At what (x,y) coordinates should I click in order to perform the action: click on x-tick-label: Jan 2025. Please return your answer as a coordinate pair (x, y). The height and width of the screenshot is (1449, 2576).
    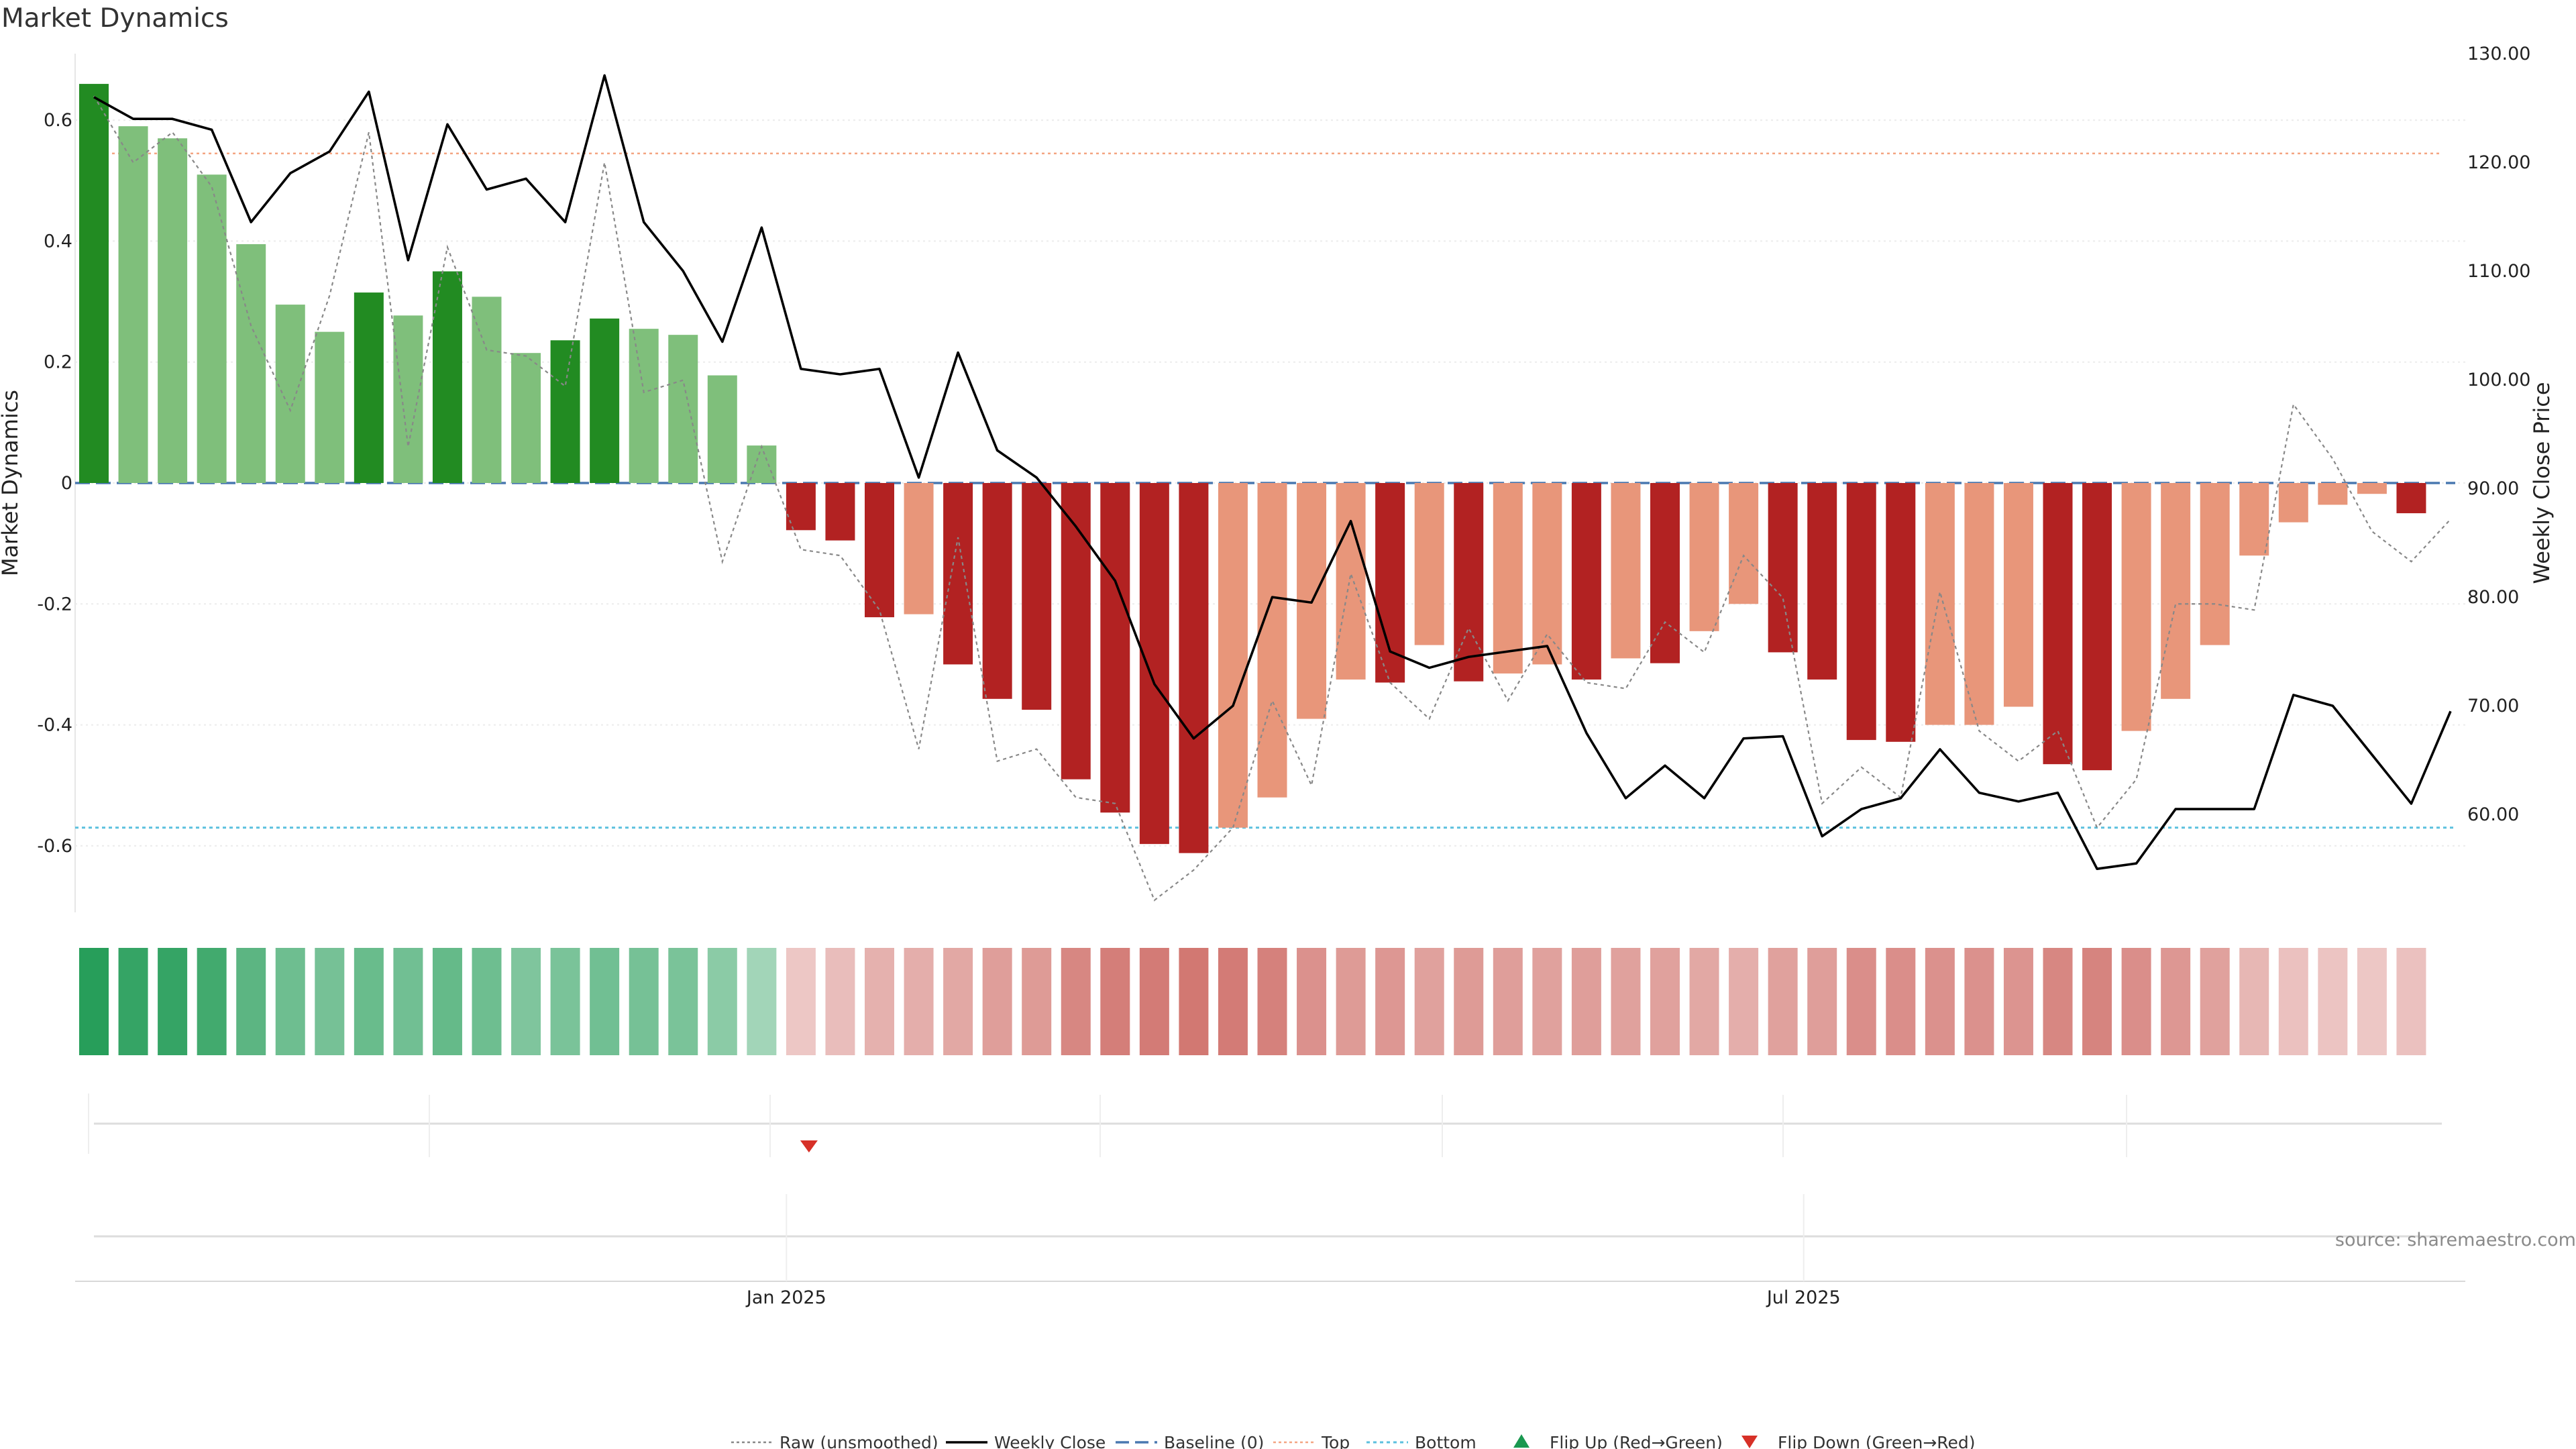
    Looking at the image, I should click on (785, 1297).